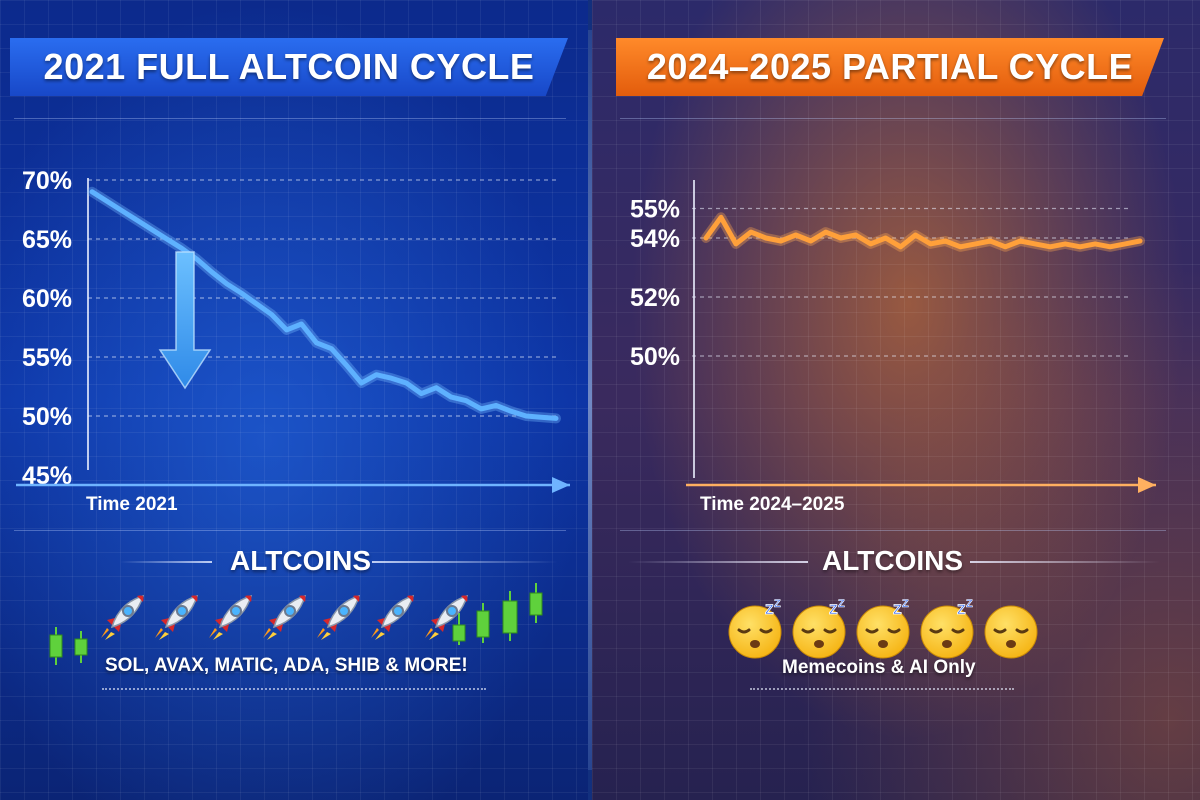  Describe the element at coordinates (301, 560) in the screenshot. I see `left-section-title: ALTCOINS` at that location.